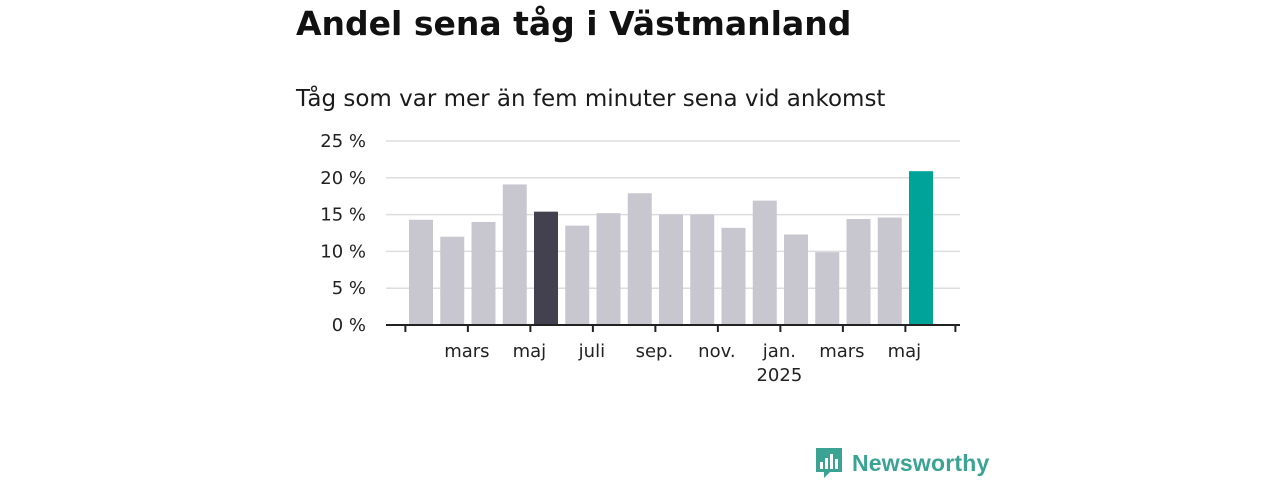 The image size is (1280, 480). I want to click on x-axis, so click(673, 328).